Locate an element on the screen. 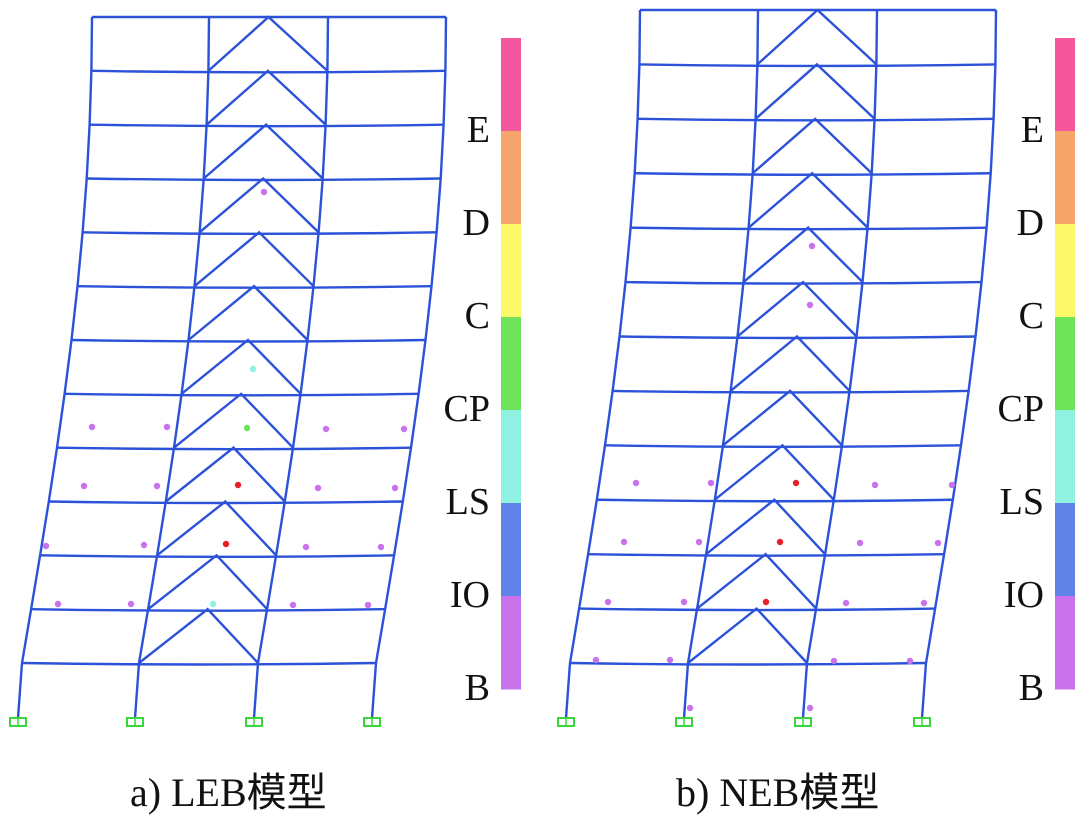 The width and height of the screenshot is (1080, 818). panel-b-legend-label-io: IO is located at coordinates (1023, 595).